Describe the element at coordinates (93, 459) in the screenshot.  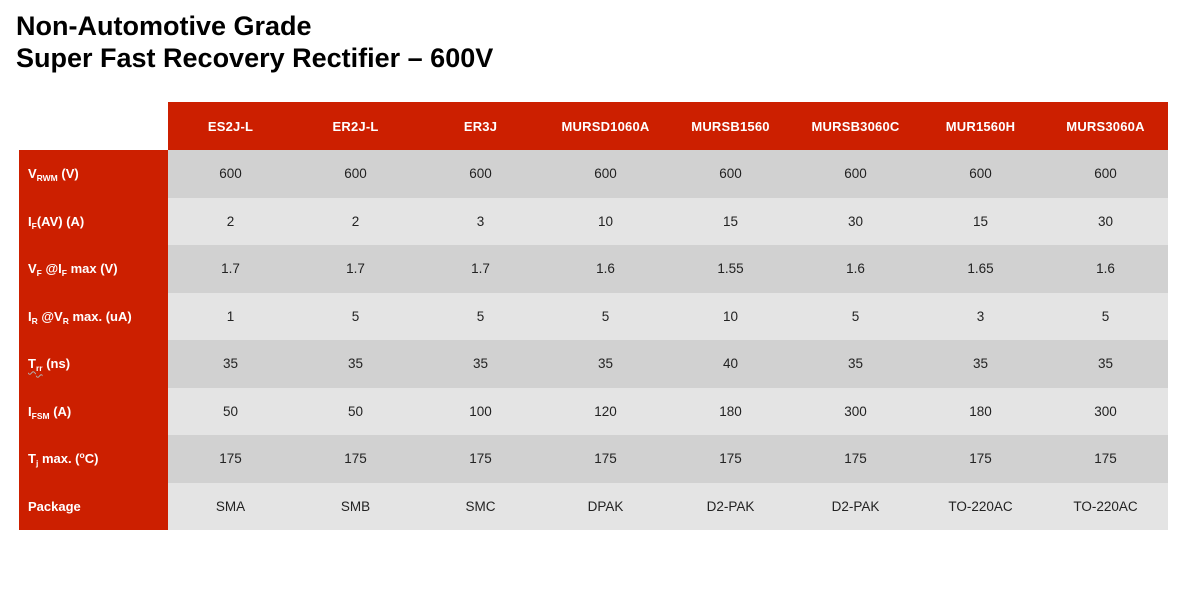
I see `row-label-tj: Tj max. (oC)` at that location.